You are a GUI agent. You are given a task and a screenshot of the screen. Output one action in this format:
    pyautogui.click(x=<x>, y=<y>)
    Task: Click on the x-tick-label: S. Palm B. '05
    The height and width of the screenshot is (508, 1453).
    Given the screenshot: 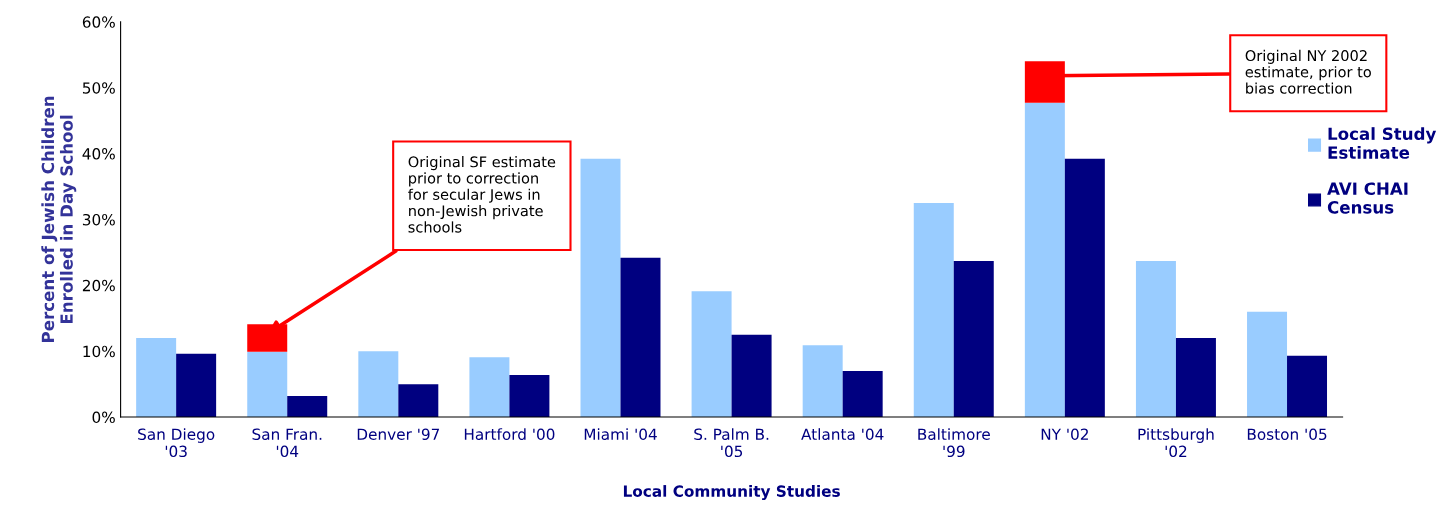 What is the action you would take?
    pyautogui.click(x=731, y=443)
    